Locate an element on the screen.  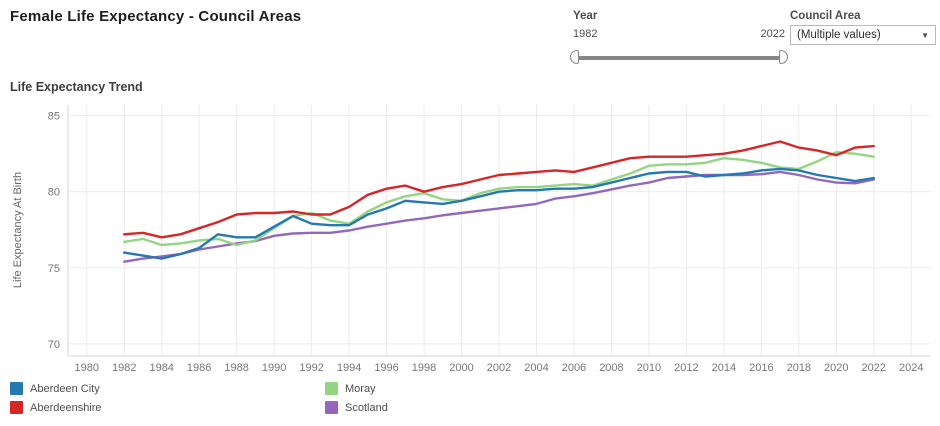
x-axis-tick-label: 2012 is located at coordinates (686, 368).